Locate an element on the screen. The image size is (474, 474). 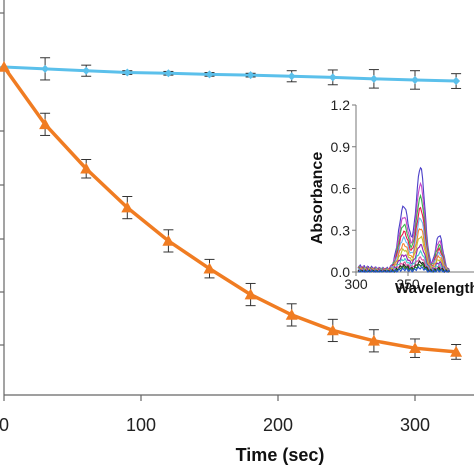
inset-y-tick-label: 0.9 is located at coordinates (341, 147).